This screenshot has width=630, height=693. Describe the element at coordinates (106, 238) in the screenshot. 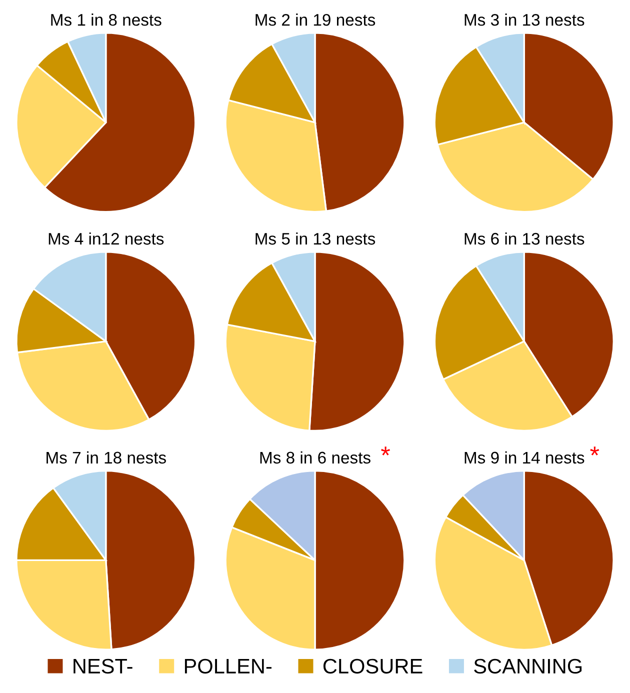

I see `chart-title: Ms 4 in12 nests` at that location.